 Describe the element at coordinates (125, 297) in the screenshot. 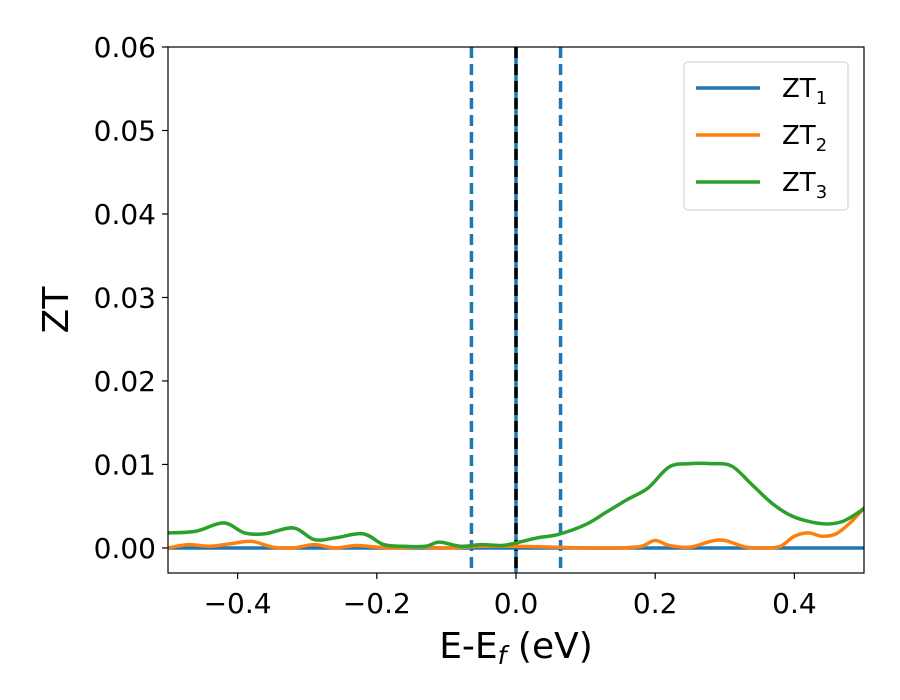

I see `y-tick-label: 0.03` at that location.